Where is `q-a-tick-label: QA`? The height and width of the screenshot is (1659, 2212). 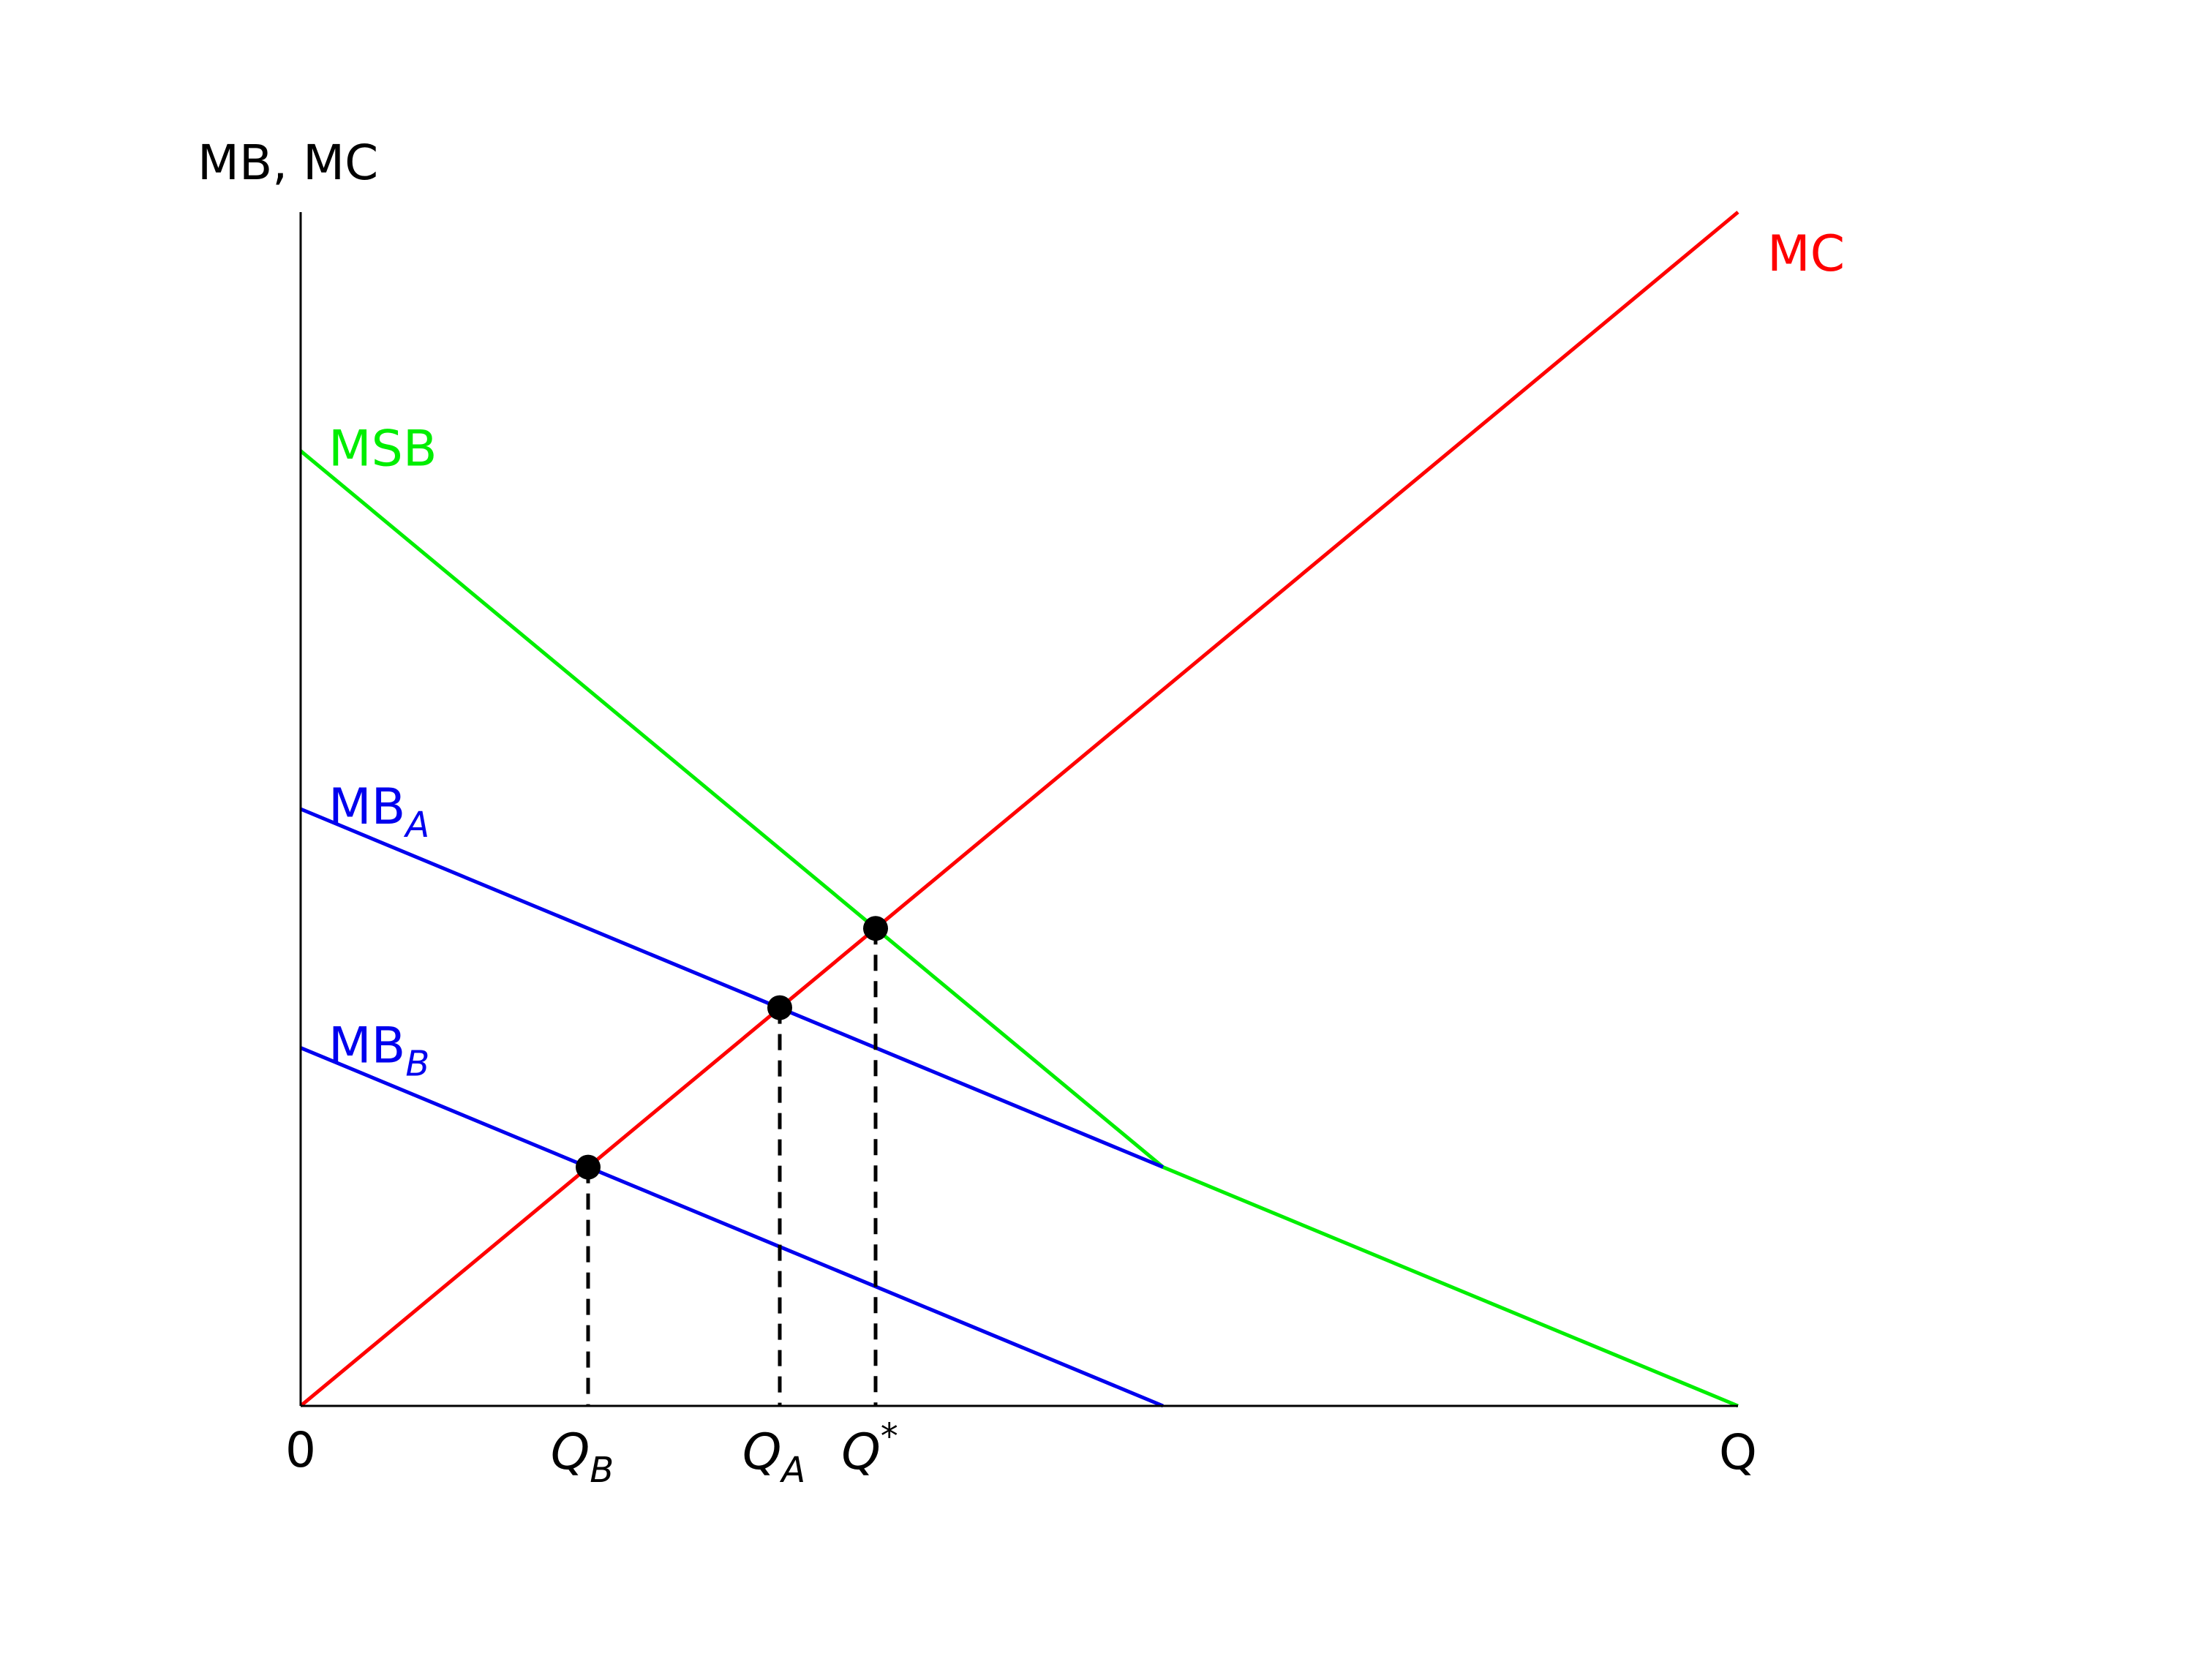 q-a-tick-label: QA is located at coordinates (773, 1457).